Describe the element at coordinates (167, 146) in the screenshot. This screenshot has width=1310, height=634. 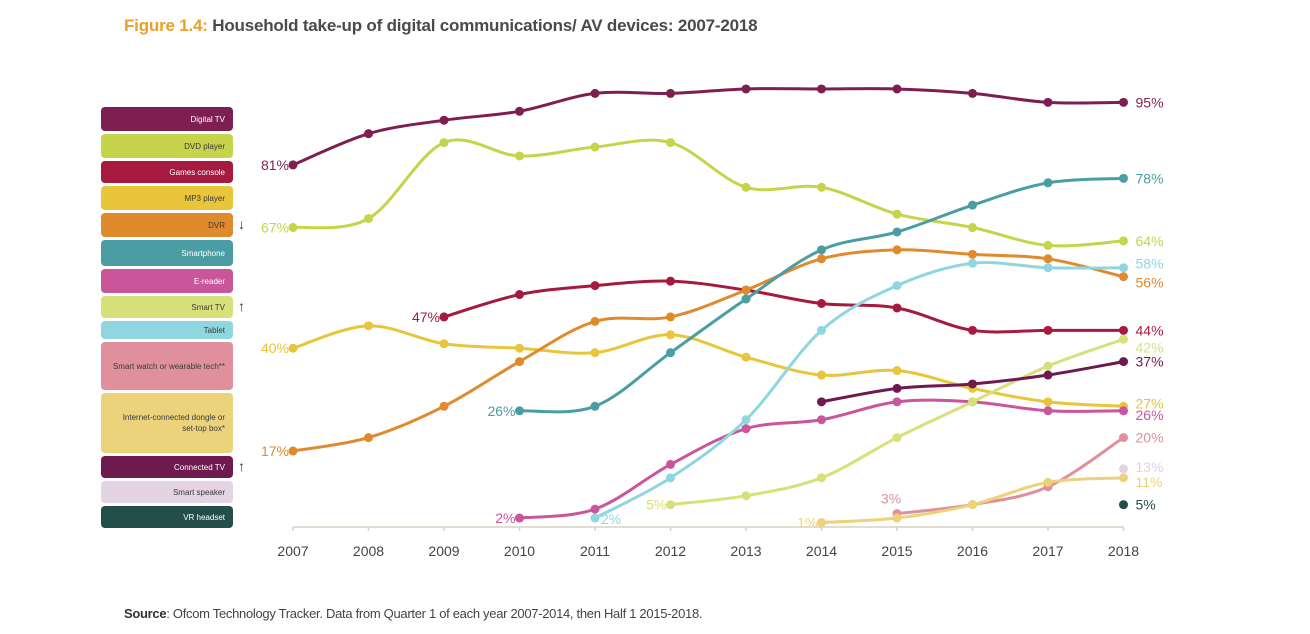
I see `legend-item: DVD player` at that location.